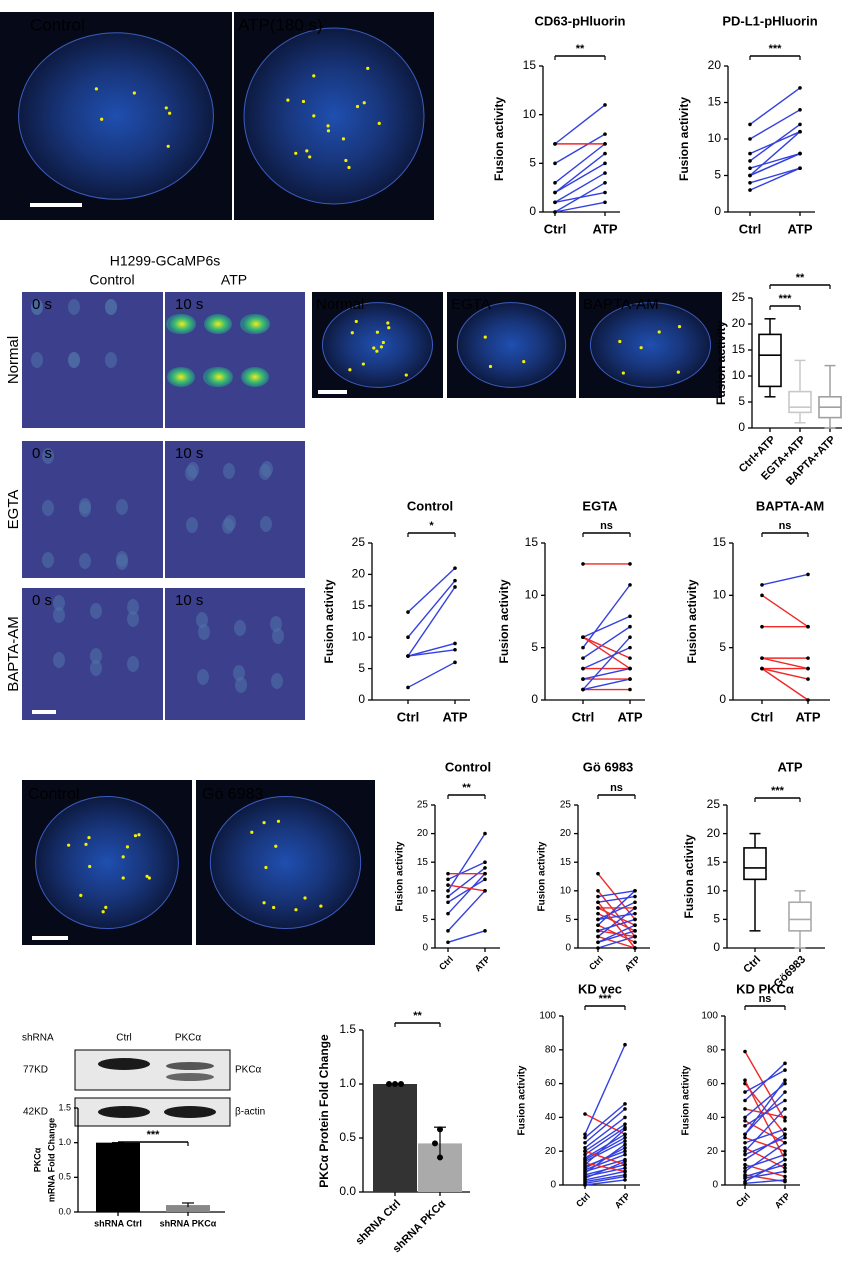 The image size is (859, 1268). I want to click on band, so click(124, 1112).